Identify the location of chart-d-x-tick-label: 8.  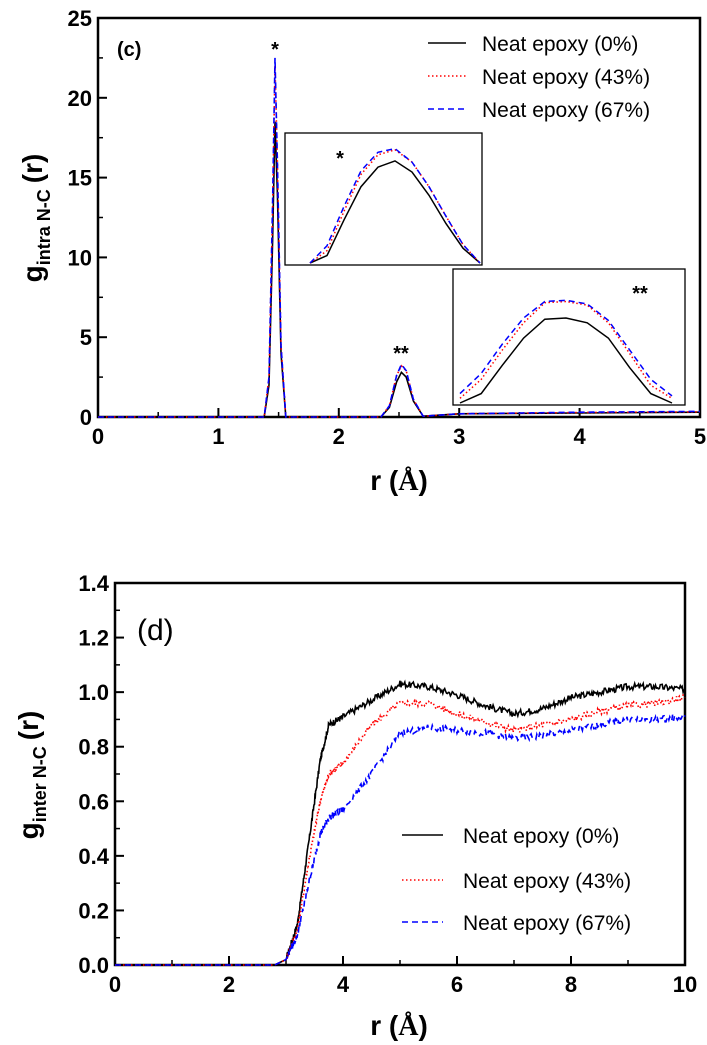
(571, 984).